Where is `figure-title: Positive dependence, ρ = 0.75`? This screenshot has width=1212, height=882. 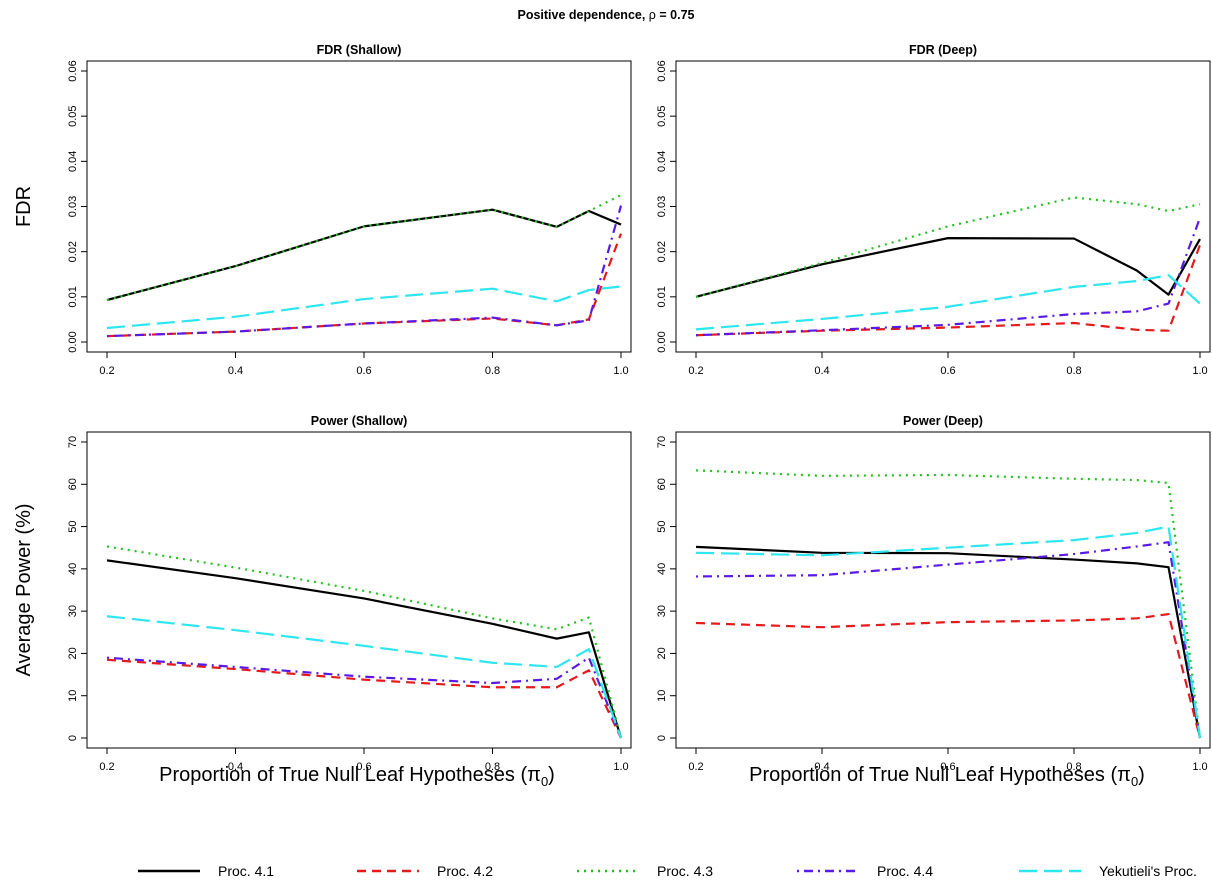
figure-title: Positive dependence, ρ = 0.75 is located at coordinates (606, 15).